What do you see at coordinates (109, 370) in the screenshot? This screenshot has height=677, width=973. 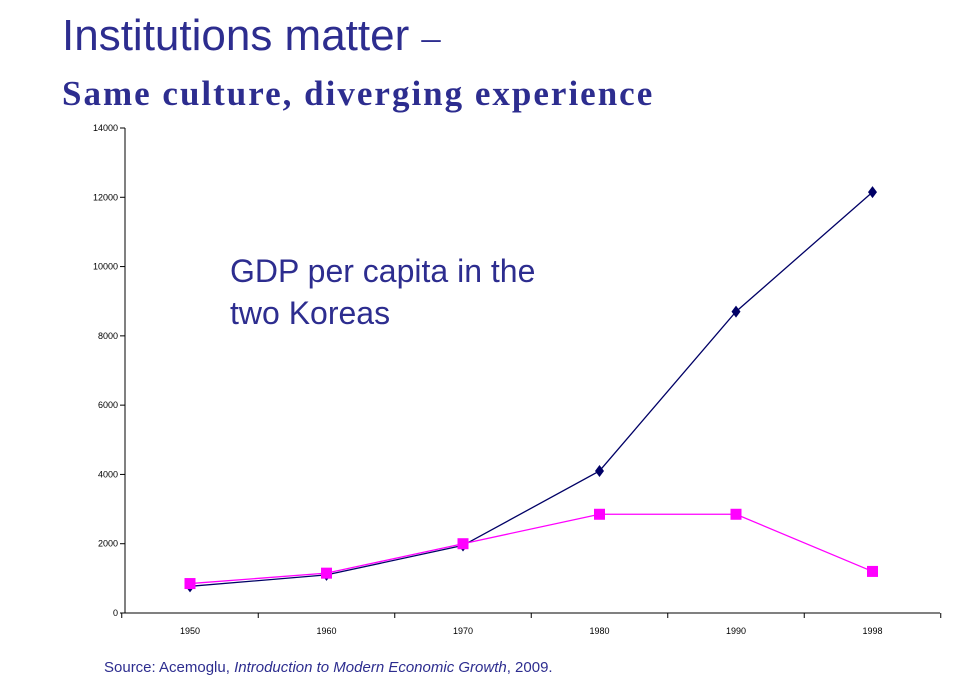 I see `y-axis: 0 2000 4000 6000 8000 10000 12000 14000` at bounding box center [109, 370].